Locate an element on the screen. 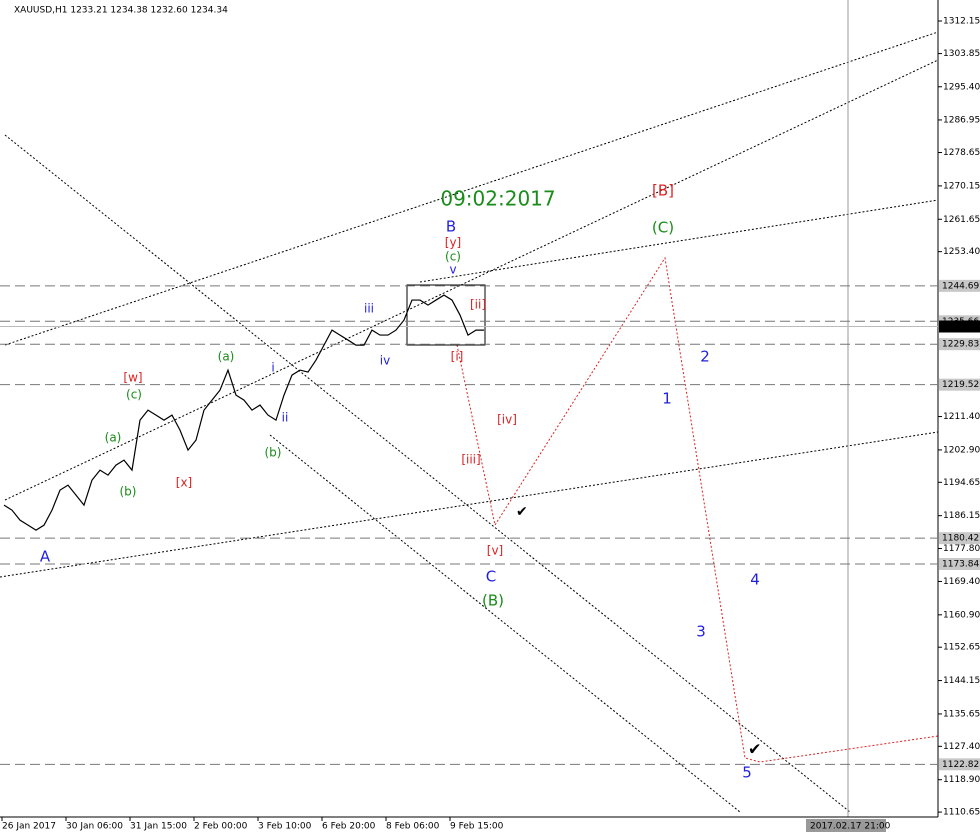 The image size is (980, 837). level-label: 1229.83 is located at coordinates (960, 345).